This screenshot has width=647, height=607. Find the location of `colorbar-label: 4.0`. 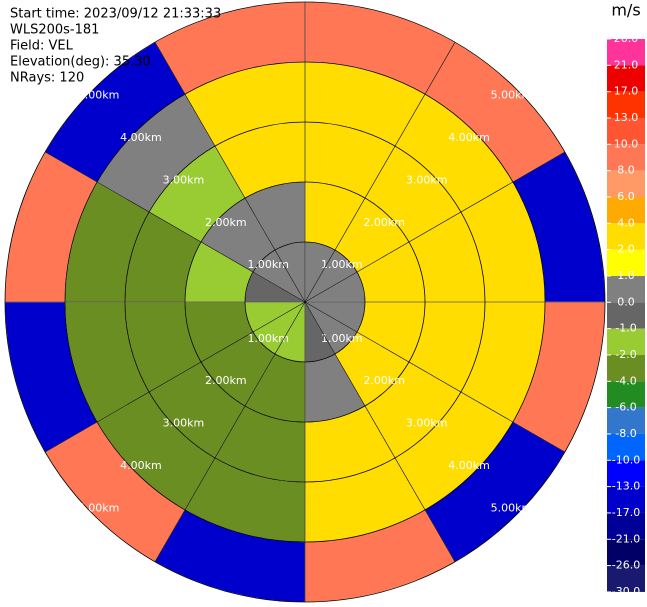

colorbar-label: 4.0 is located at coordinates (626, 222).